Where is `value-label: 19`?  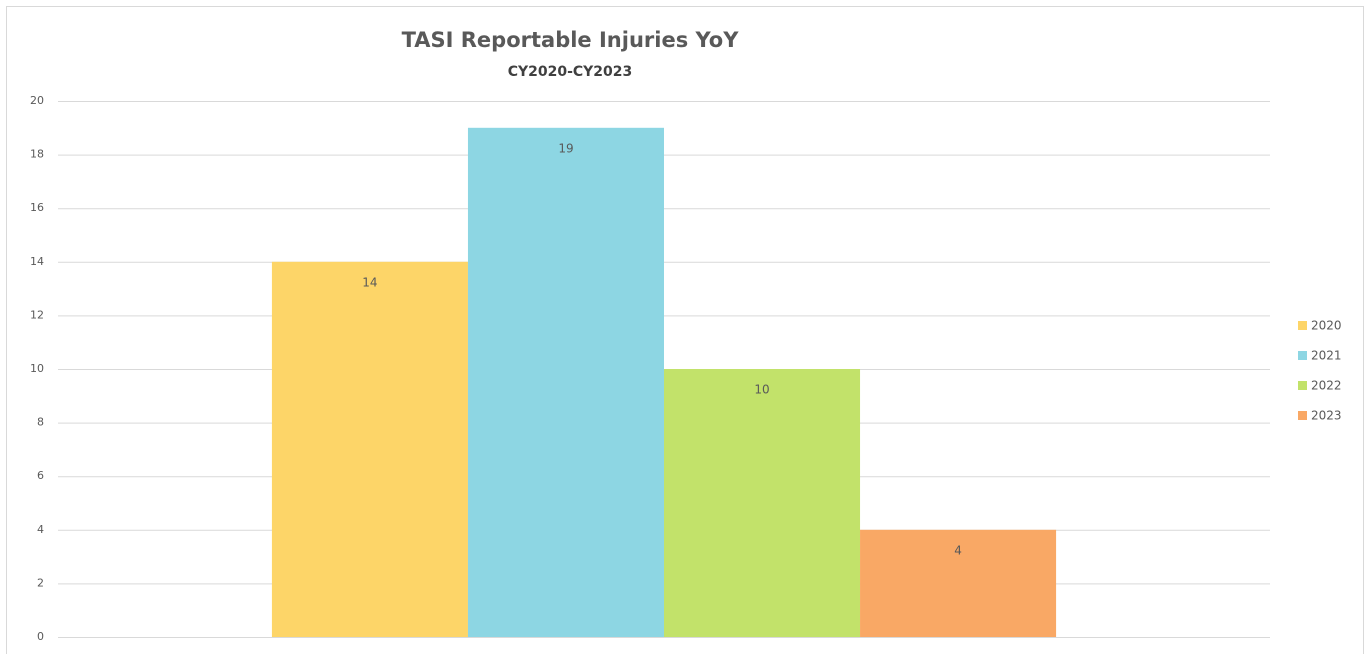
value-label: 19 is located at coordinates (565, 148).